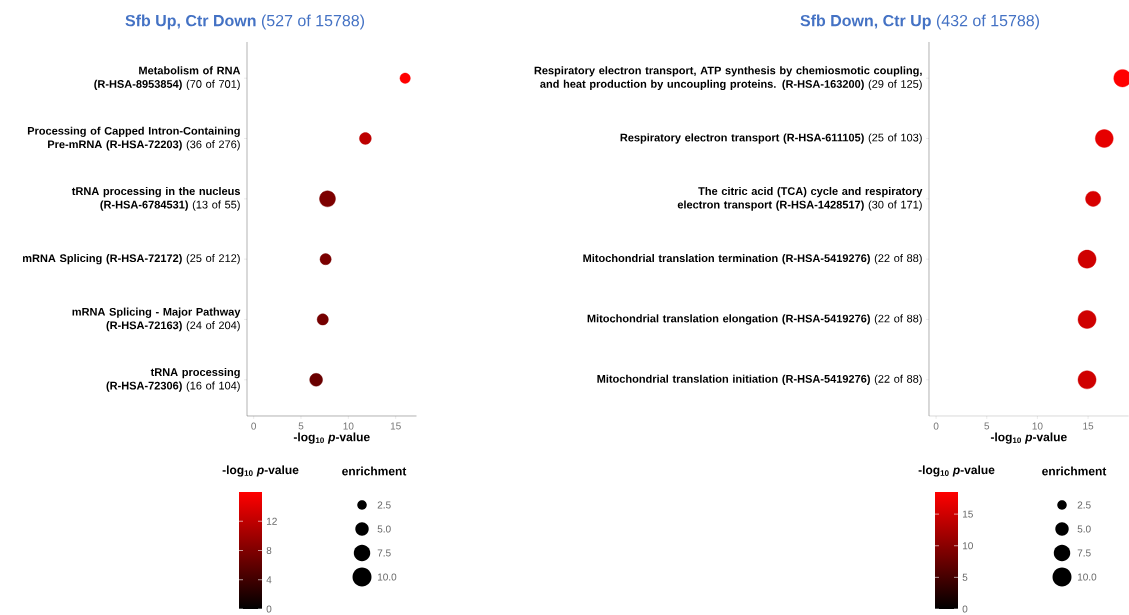 This screenshot has width=1129, height=615. What do you see at coordinates (919, 22) in the screenshot?
I see `chart-title: Sfb Down, Ctr Up (432 of 15788)` at bounding box center [919, 22].